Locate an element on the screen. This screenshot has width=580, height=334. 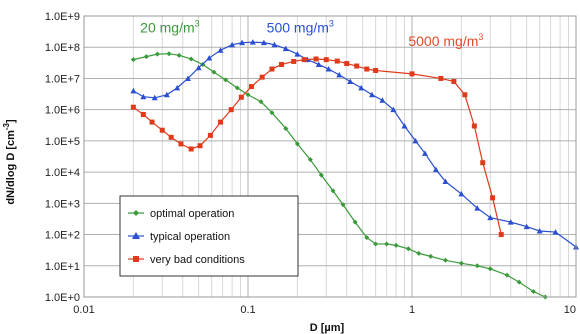
y-tick-label: 1.0E+4 is located at coordinates (62, 173).